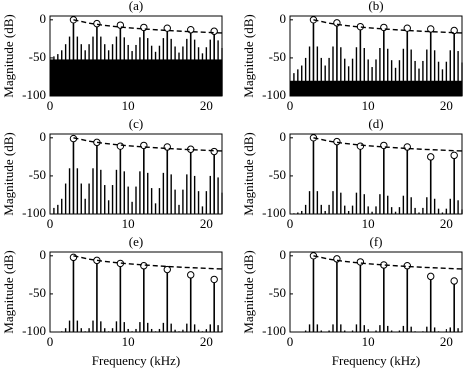 The height and width of the screenshot is (373, 474). Describe the element at coordinates (375, 6) in the screenshot. I see `panel-title: (b)` at that location.